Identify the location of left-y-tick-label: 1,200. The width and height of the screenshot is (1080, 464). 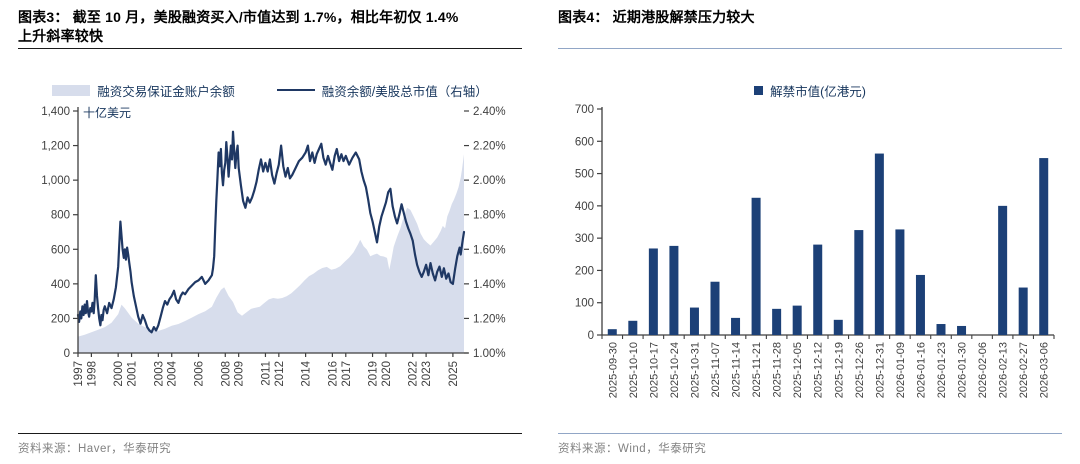
(55, 147).